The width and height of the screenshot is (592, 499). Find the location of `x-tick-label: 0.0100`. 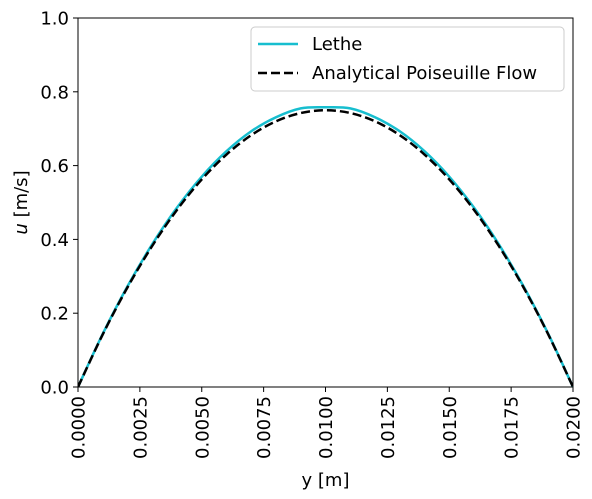

x-tick-label: 0.0100 is located at coordinates (326, 427).